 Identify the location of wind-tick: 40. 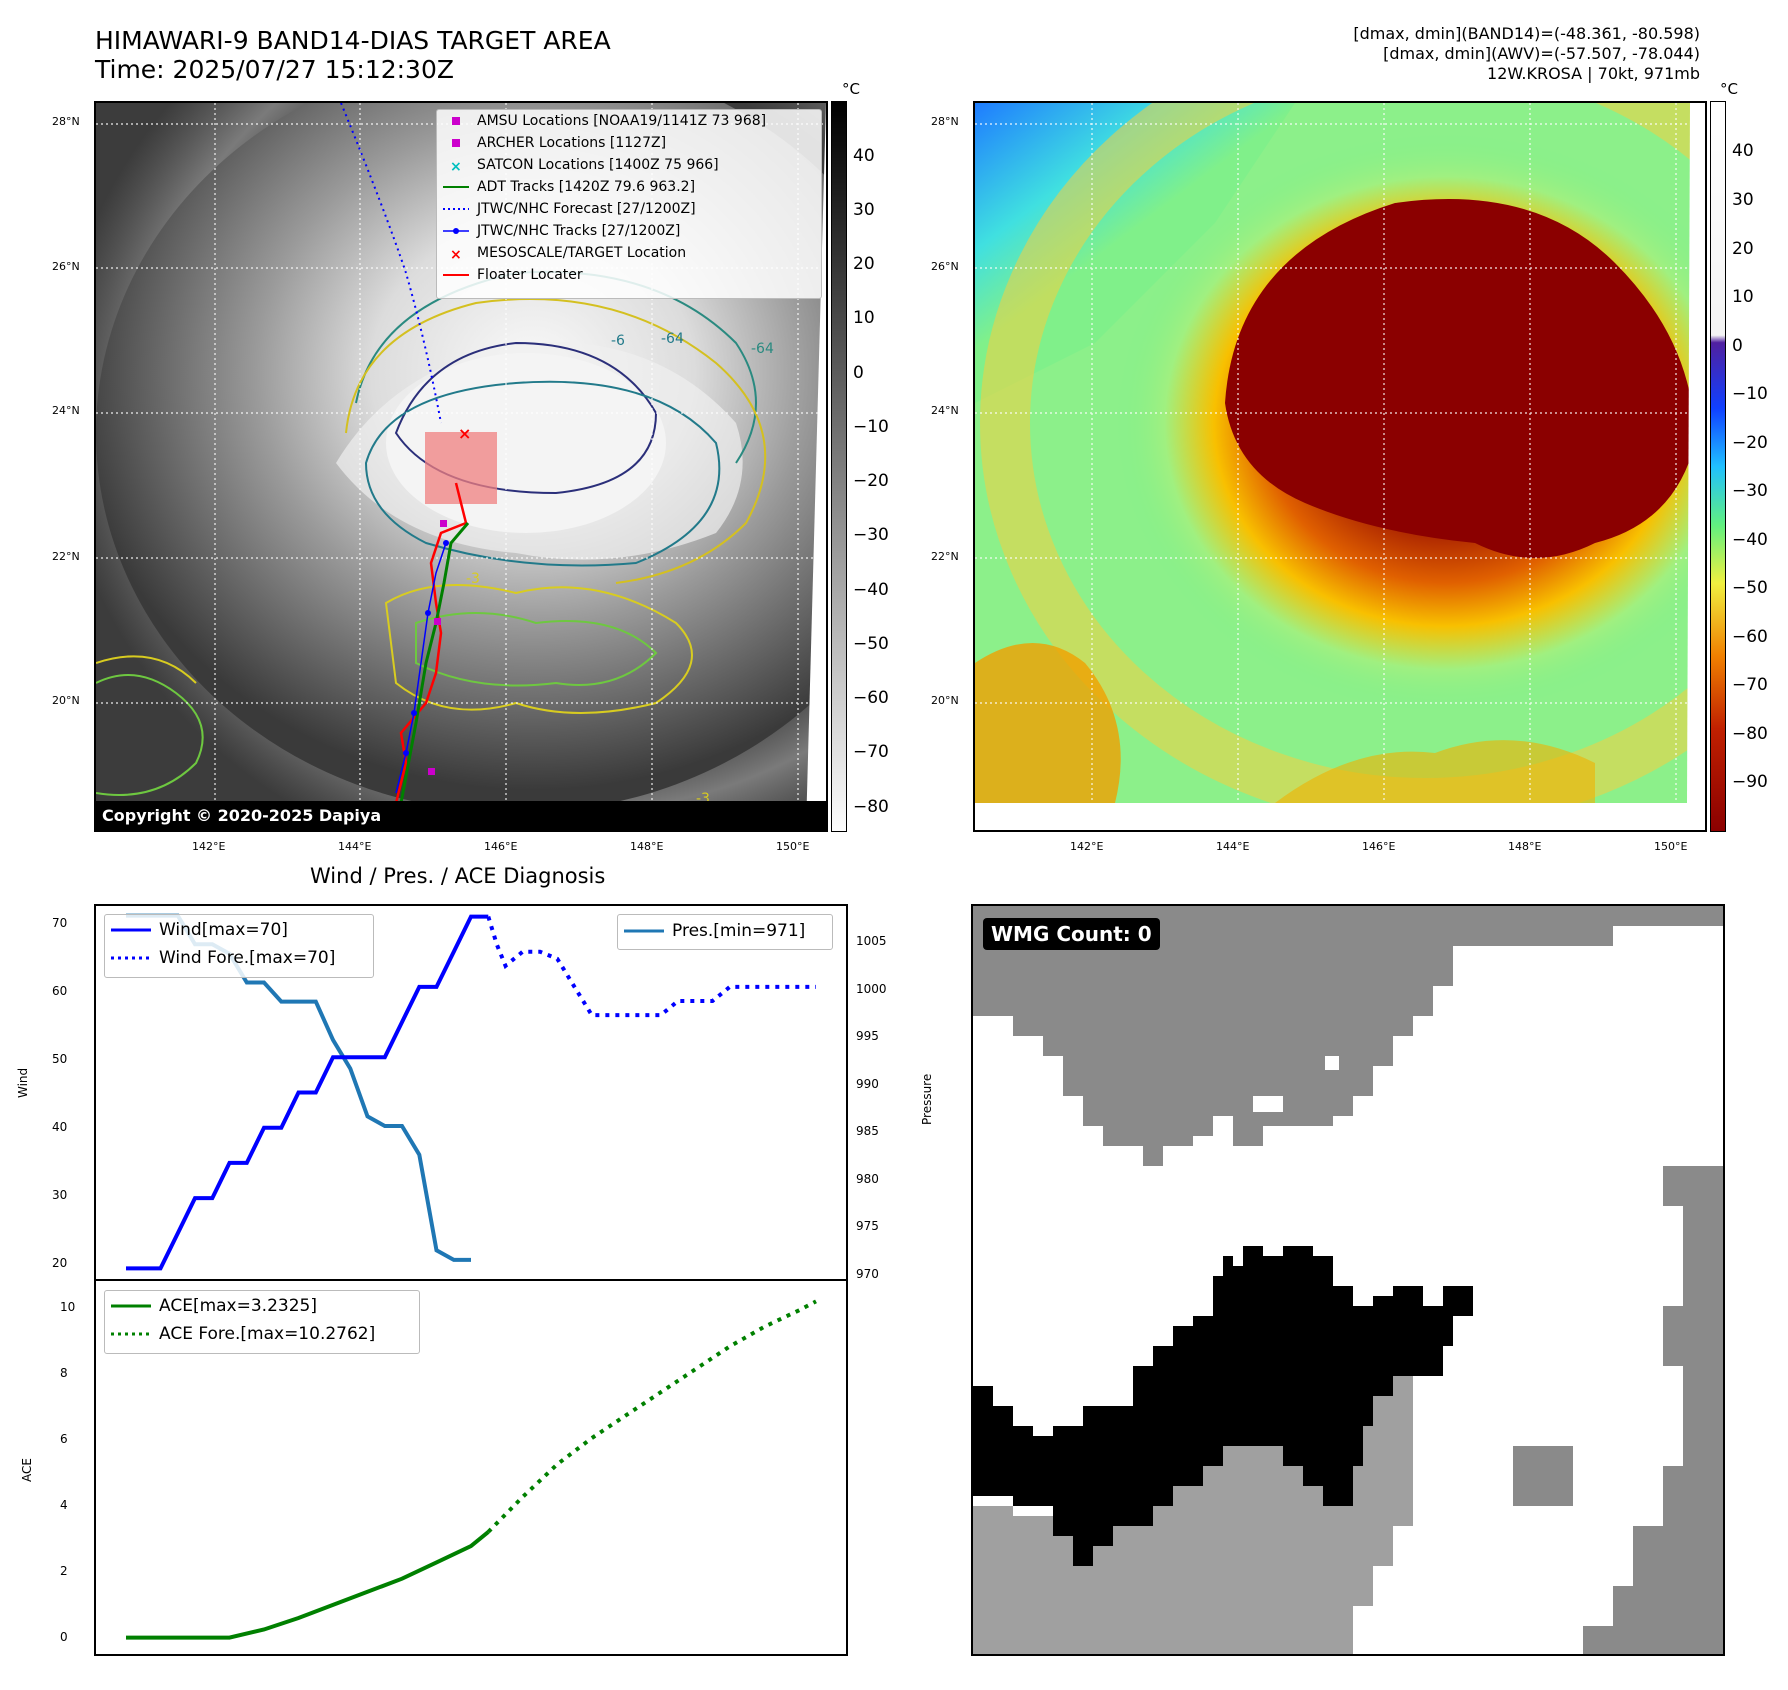
(60, 1127).